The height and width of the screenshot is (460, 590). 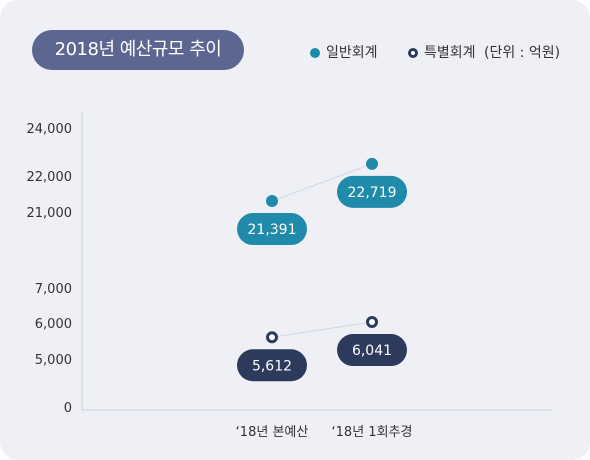 I want to click on legend-item-special: 특별회계, so click(x=442, y=52).